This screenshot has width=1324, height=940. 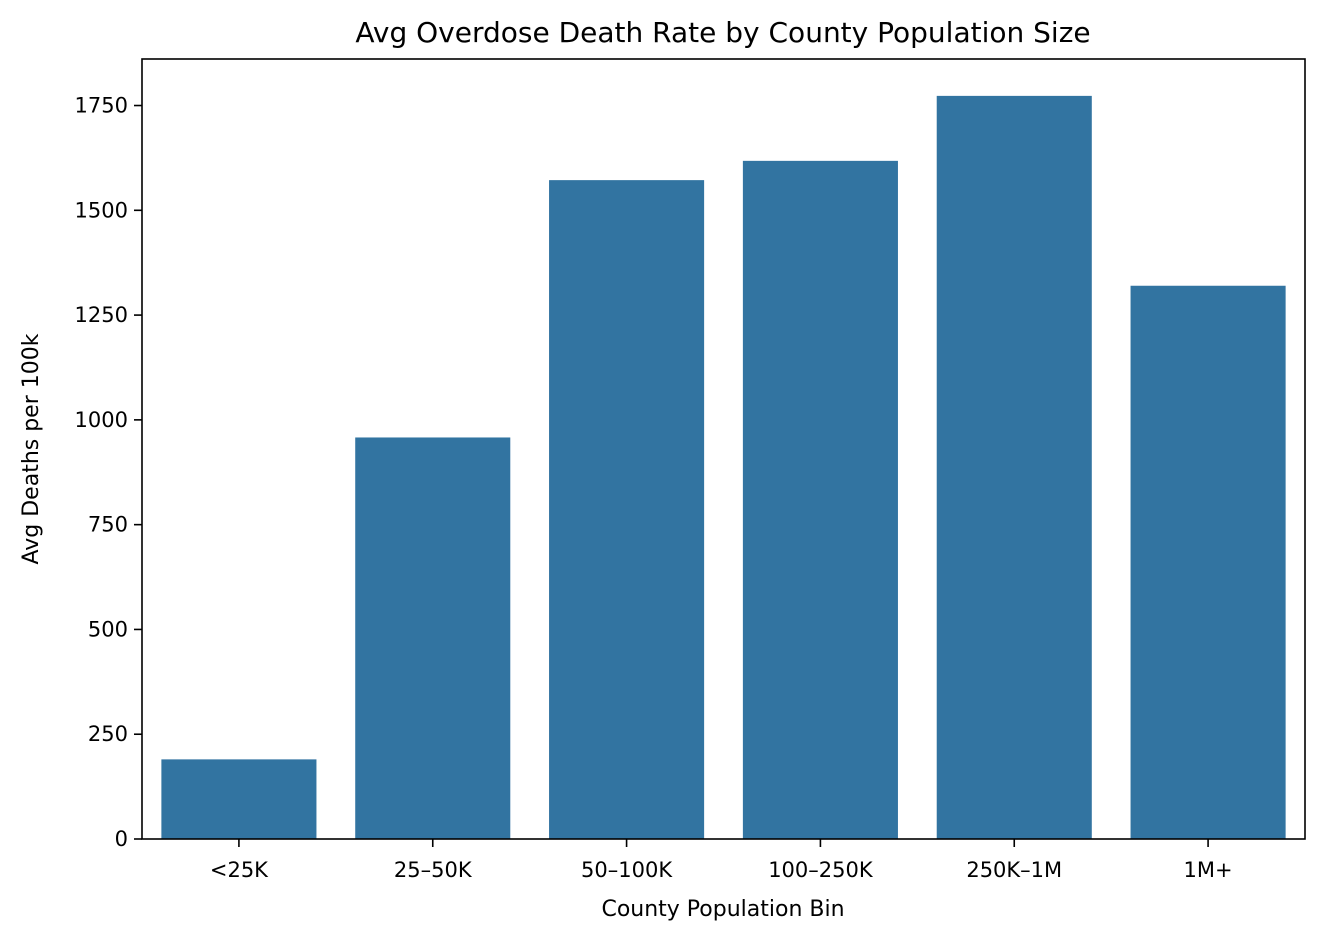 What do you see at coordinates (101, 315) in the screenshot?
I see `y-tick-label: 1250` at bounding box center [101, 315].